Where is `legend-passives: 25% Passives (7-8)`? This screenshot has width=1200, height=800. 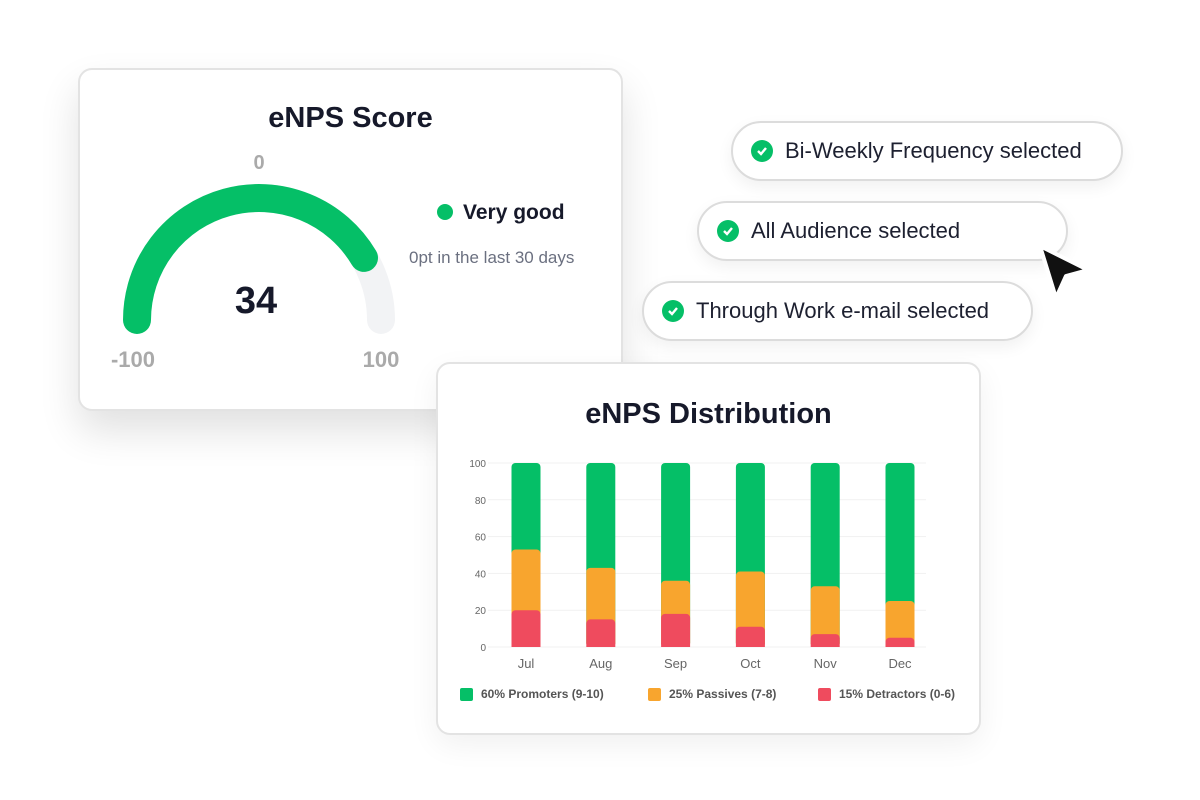
legend-passives: 25% Passives (7-8) is located at coordinates (712, 694).